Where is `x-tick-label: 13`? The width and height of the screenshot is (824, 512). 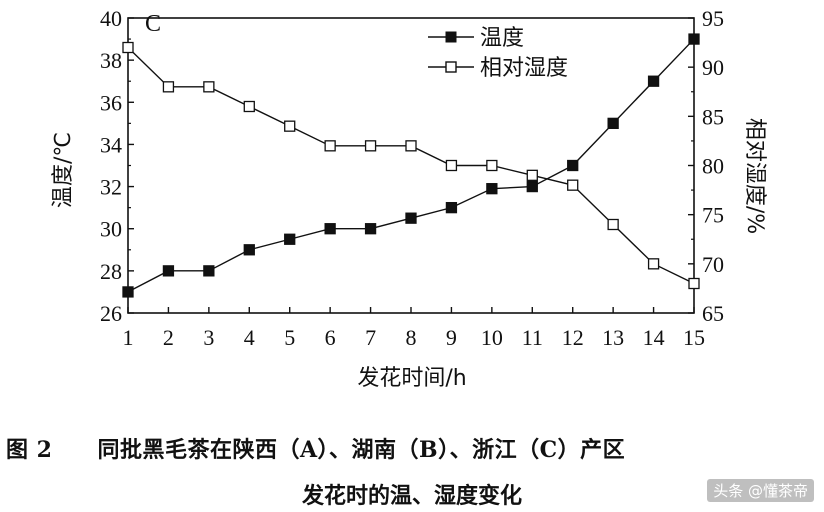
x-tick-label: 13 is located at coordinates (613, 337).